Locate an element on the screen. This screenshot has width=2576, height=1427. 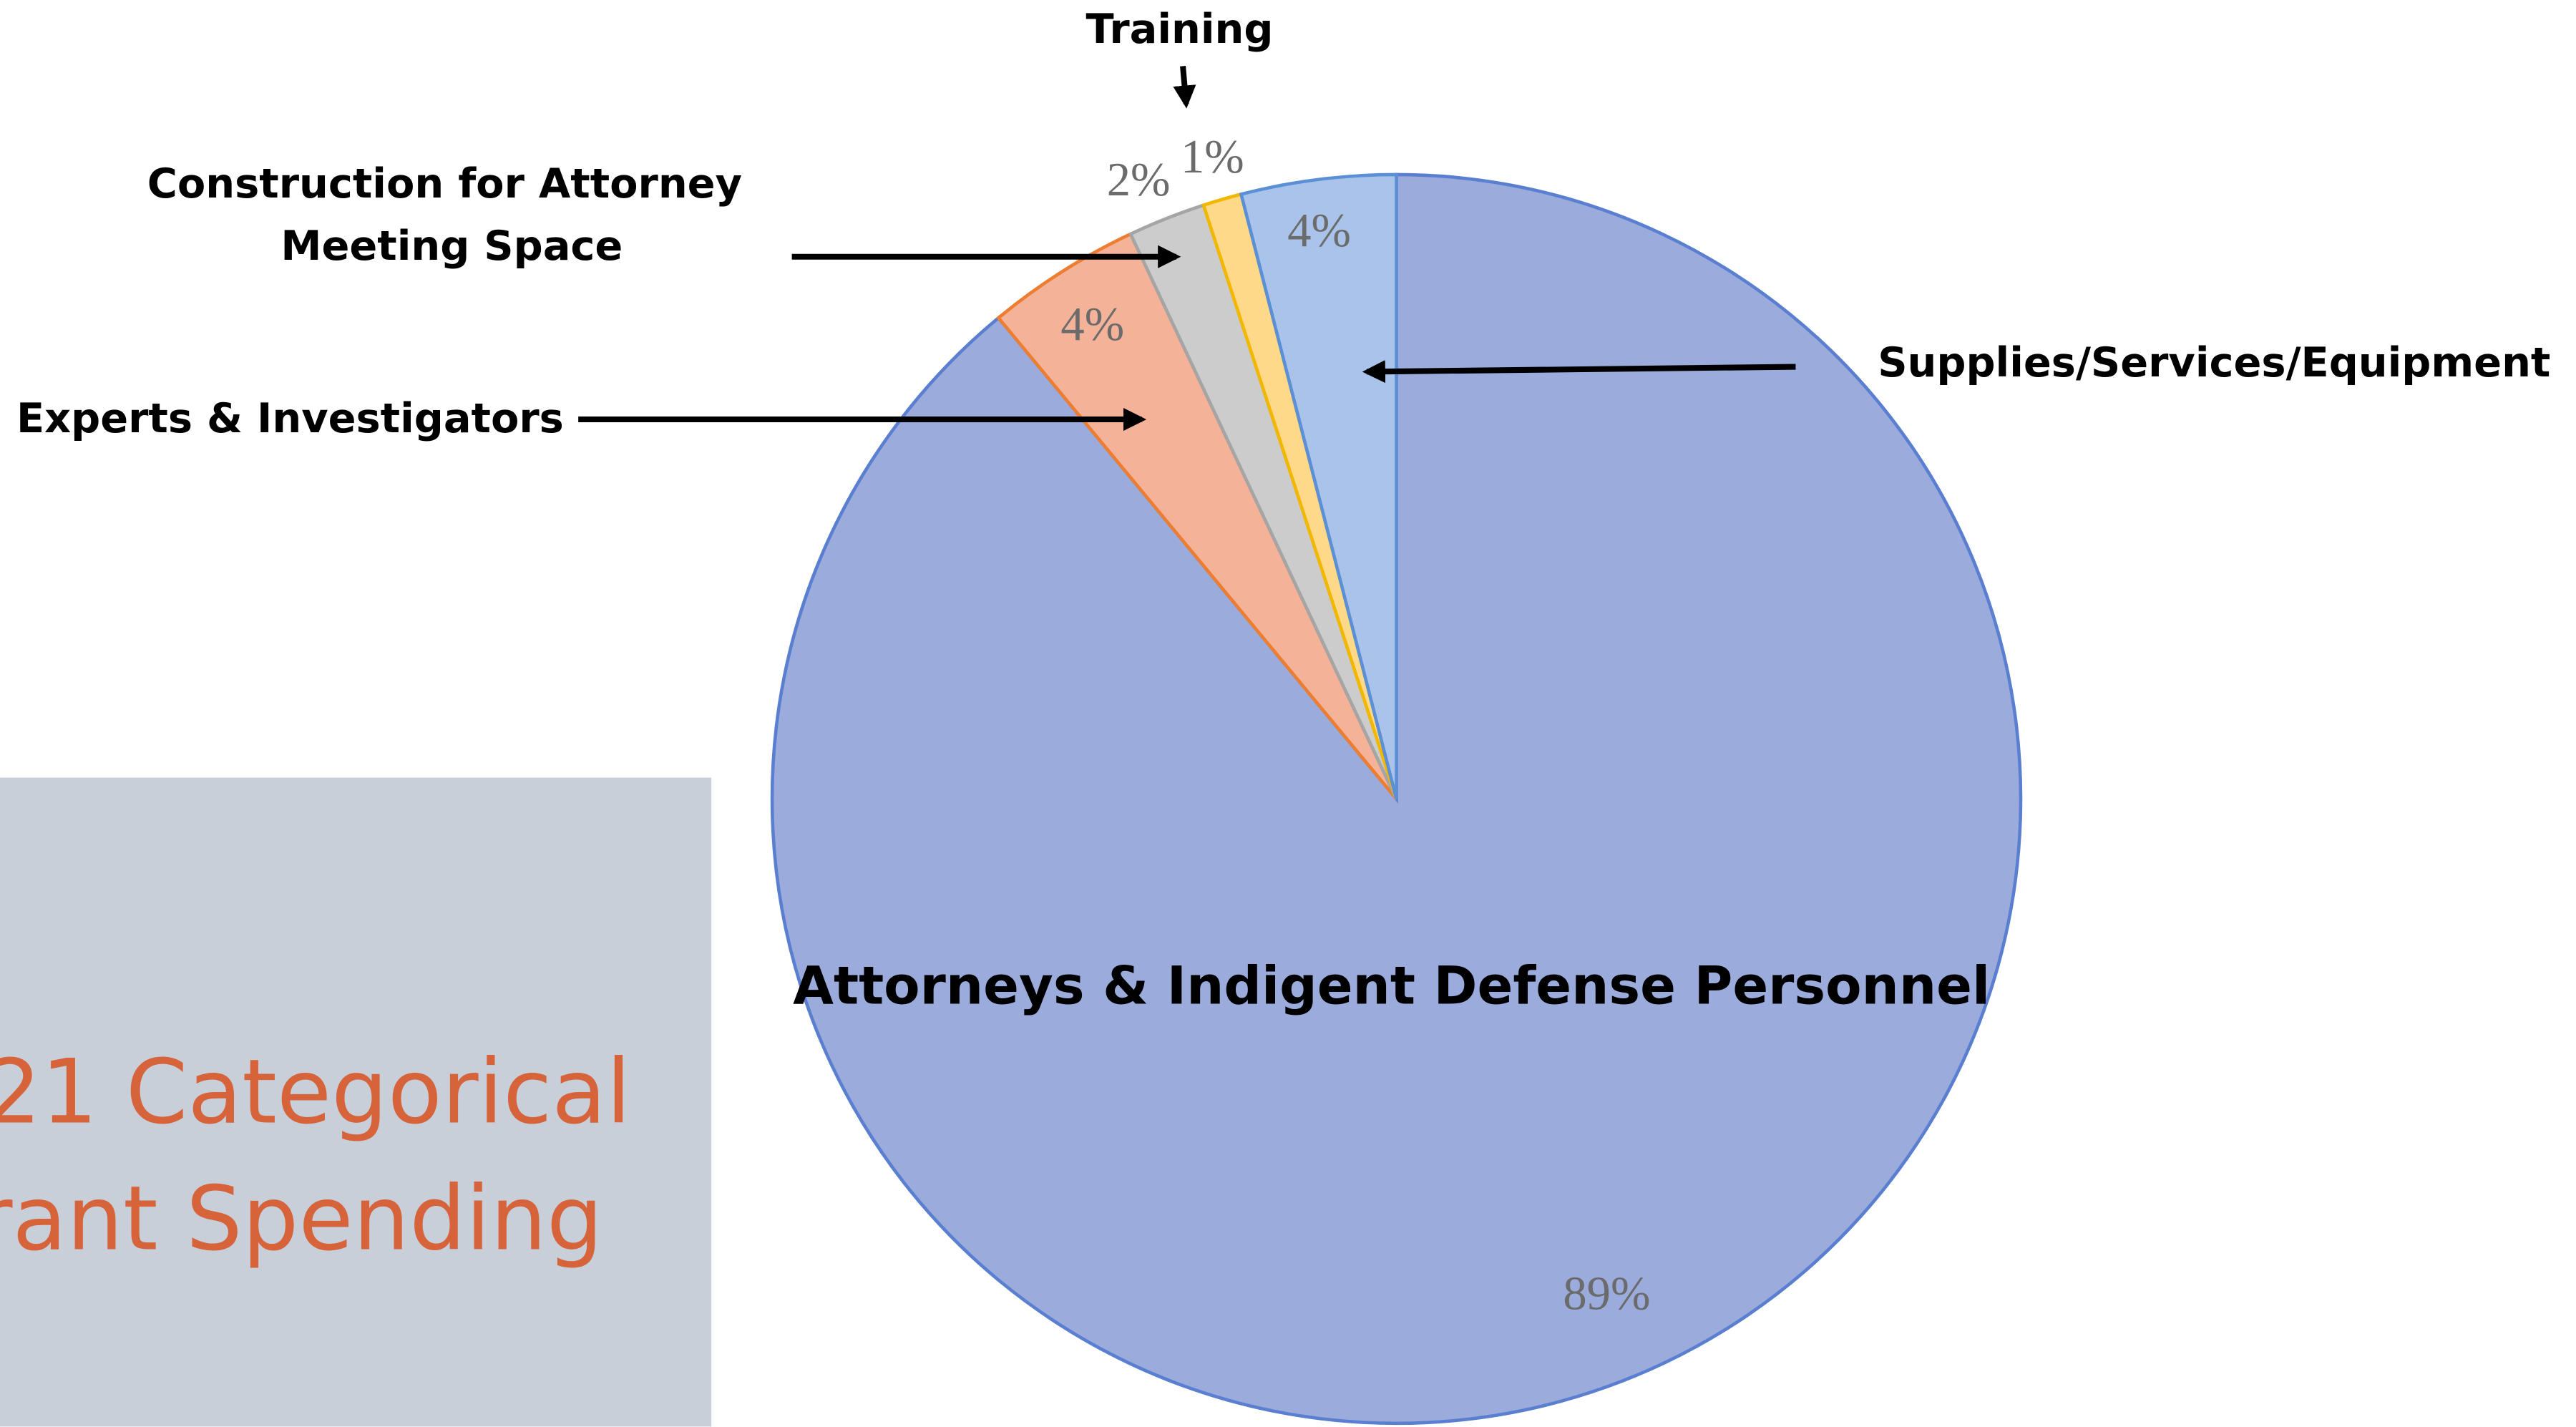
category-label: Construction for Attorney Meeting Space is located at coordinates (451, 215).